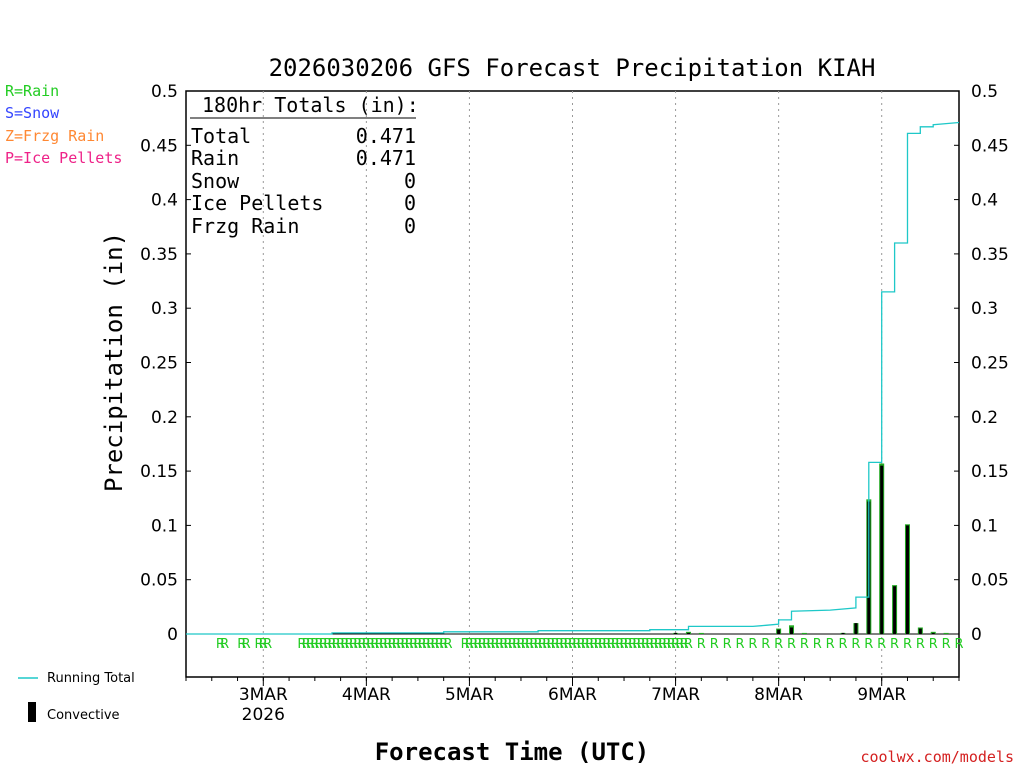 The height and width of the screenshot is (768, 1024). I want to click on y-tick-label-right: 0.25, so click(990, 364).